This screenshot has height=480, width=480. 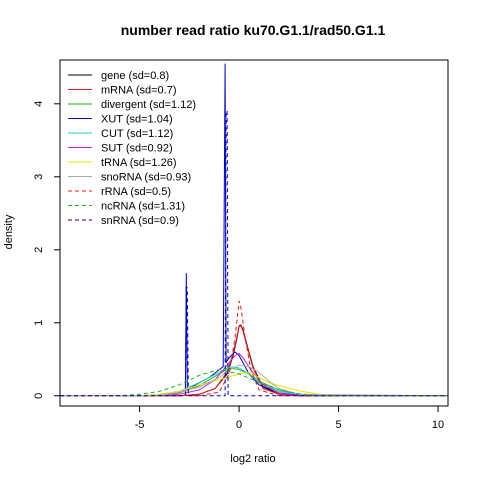 I want to click on legend-label-4: CUT (sd=1.12), so click(x=137, y=134).